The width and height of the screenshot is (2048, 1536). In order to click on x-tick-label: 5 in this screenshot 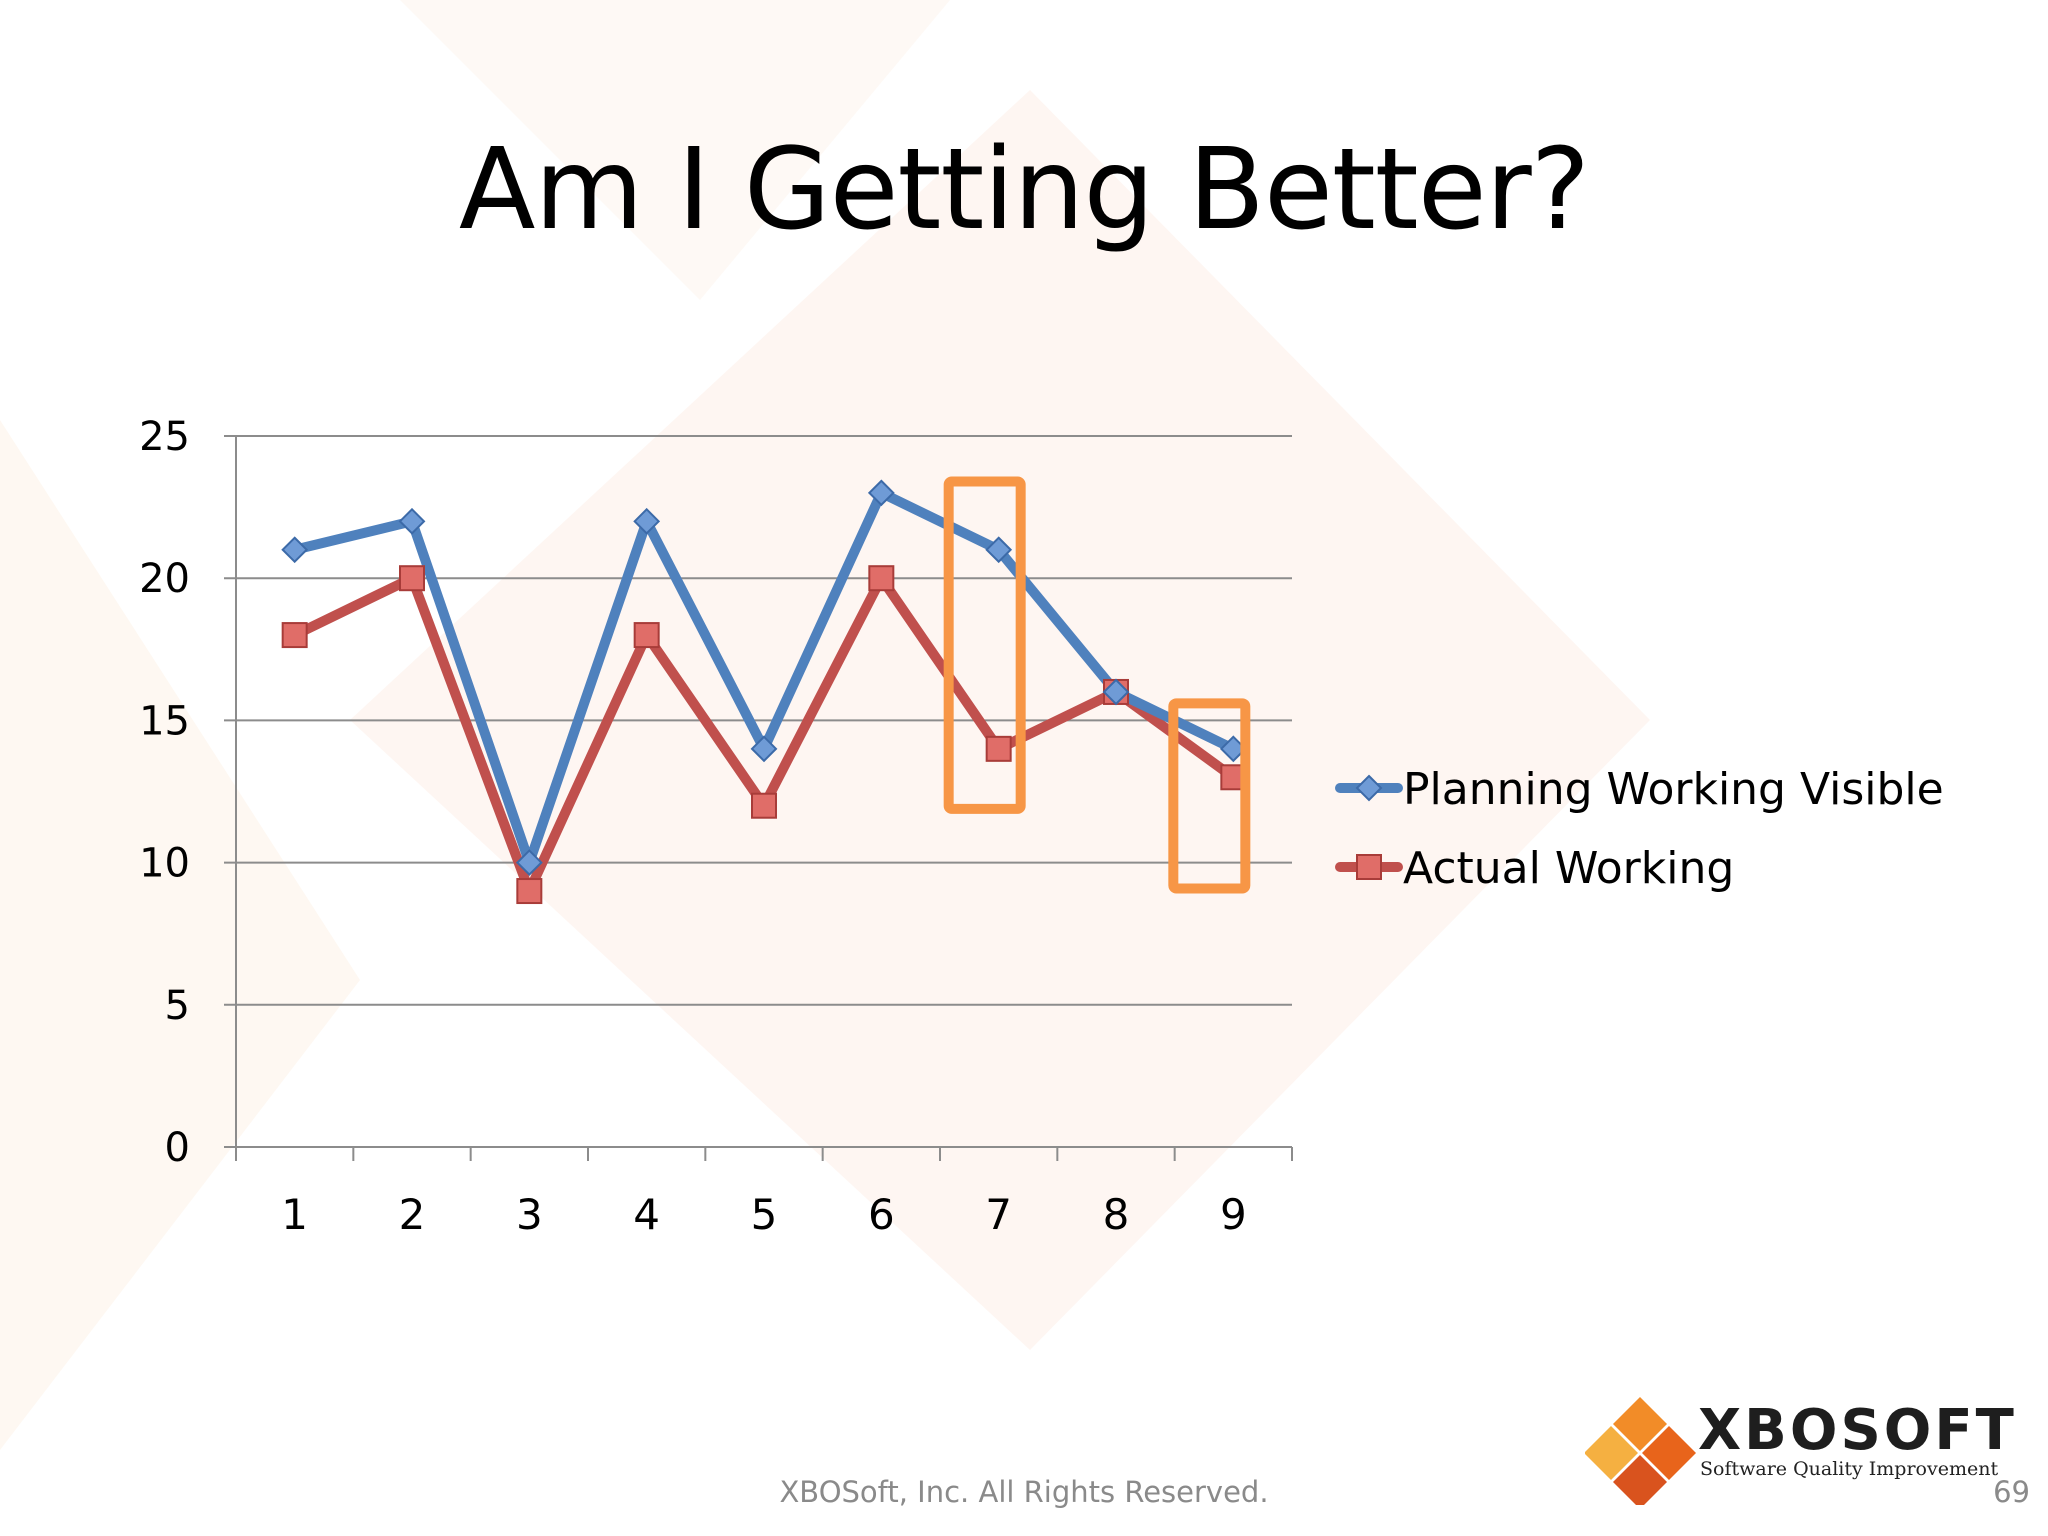, I will do `click(764, 1214)`.